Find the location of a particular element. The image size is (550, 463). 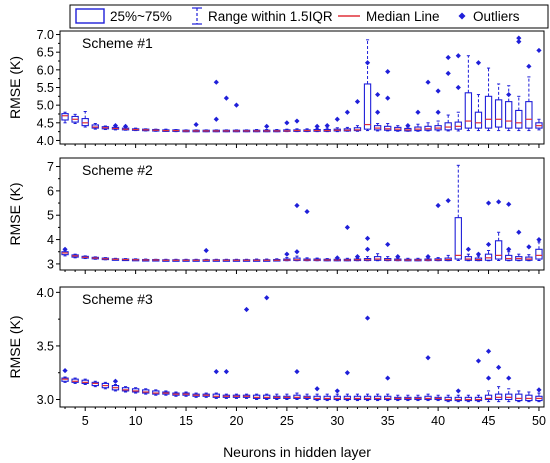

box-n25 is located at coordinates (287, 126).